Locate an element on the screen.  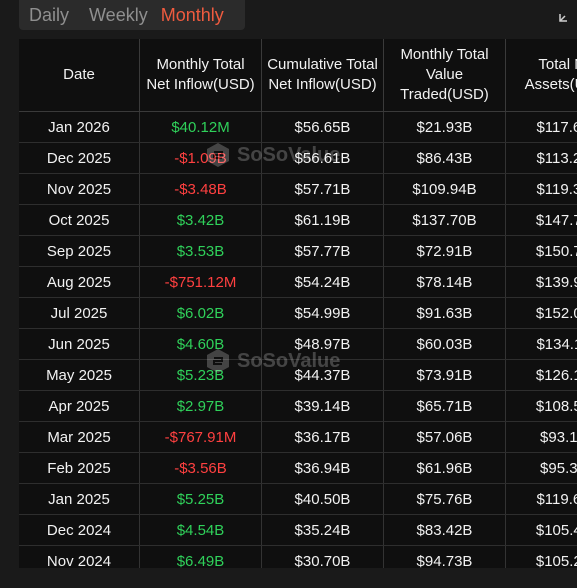
header-total-net-assets: Total Net Assets(USD) is located at coordinates (541, 75).